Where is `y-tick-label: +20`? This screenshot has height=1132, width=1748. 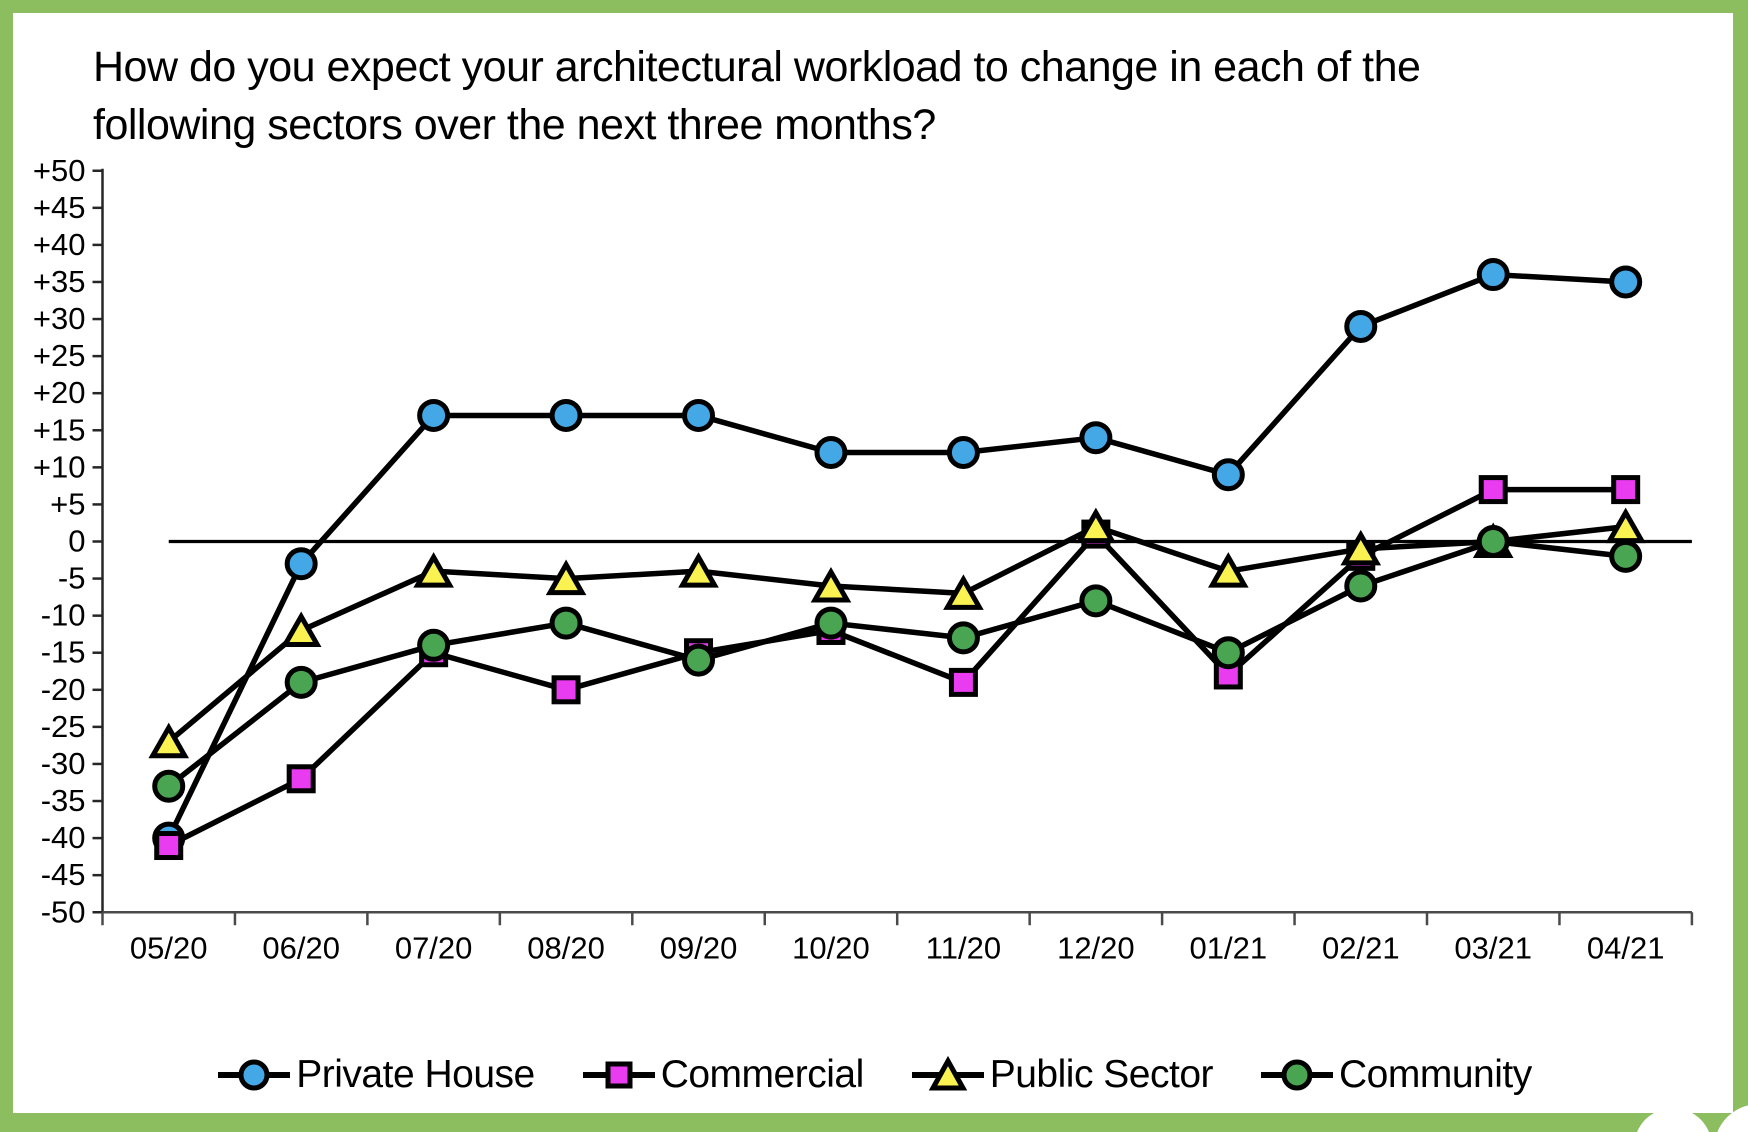 y-tick-label: +20 is located at coordinates (59, 392).